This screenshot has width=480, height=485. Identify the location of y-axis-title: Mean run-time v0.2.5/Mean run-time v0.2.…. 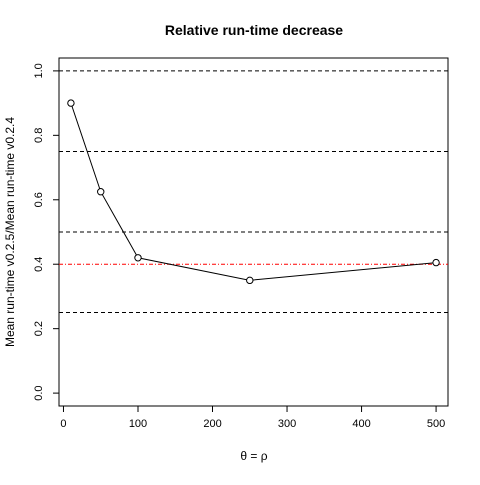
(10, 232).